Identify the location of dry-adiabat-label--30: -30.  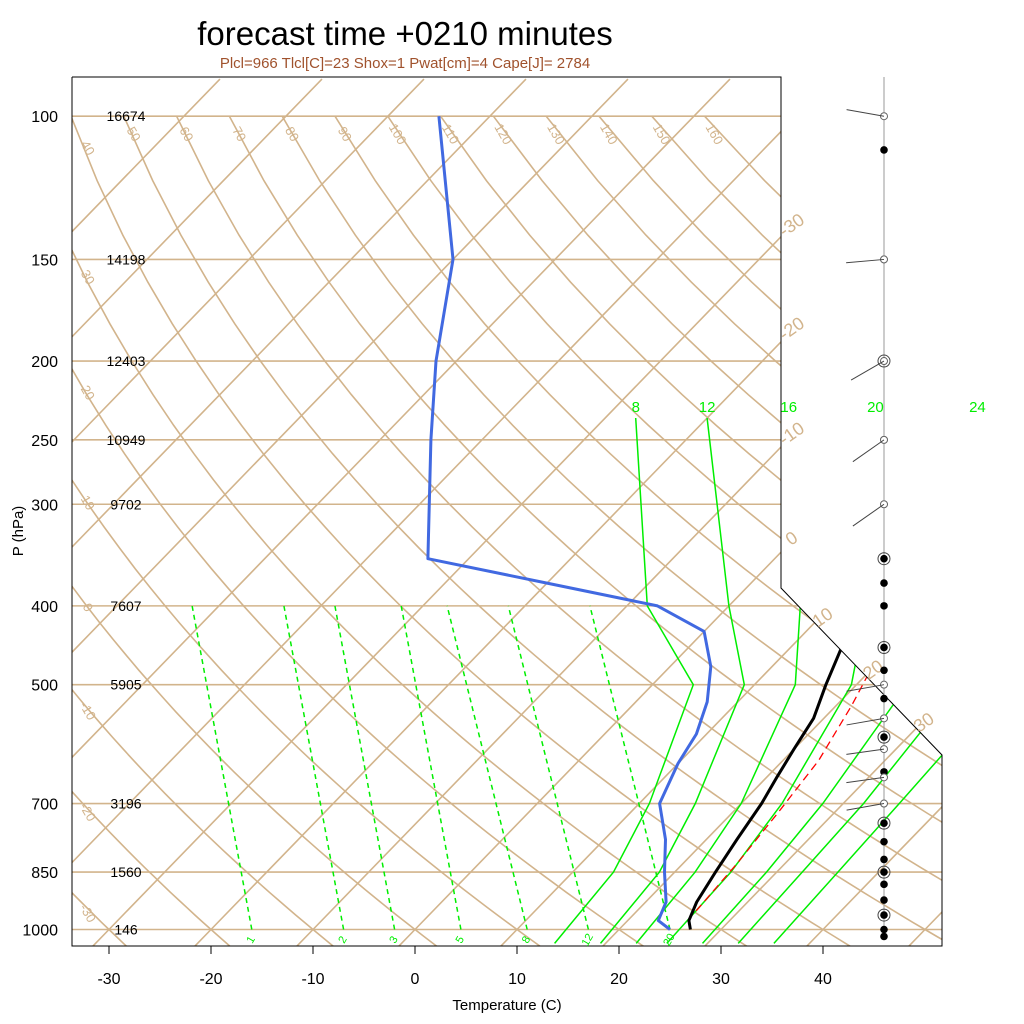
(88, 913).